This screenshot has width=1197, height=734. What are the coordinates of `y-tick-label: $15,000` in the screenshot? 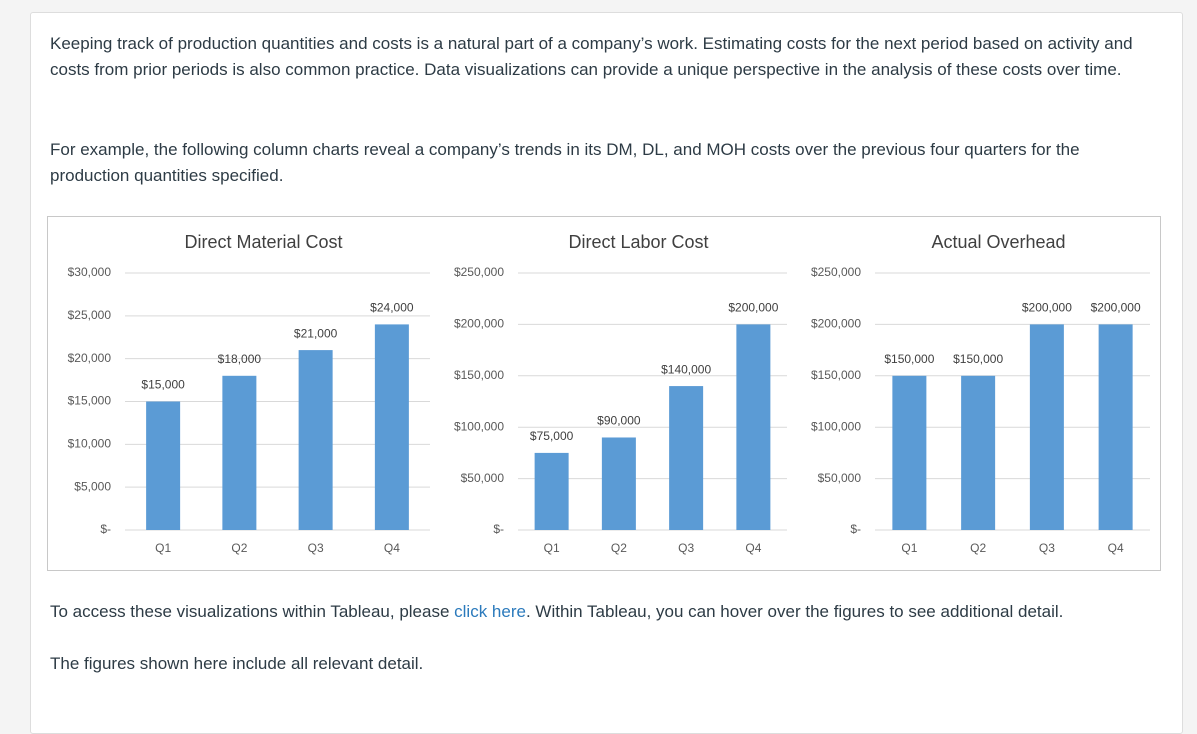 It's located at (90, 401).